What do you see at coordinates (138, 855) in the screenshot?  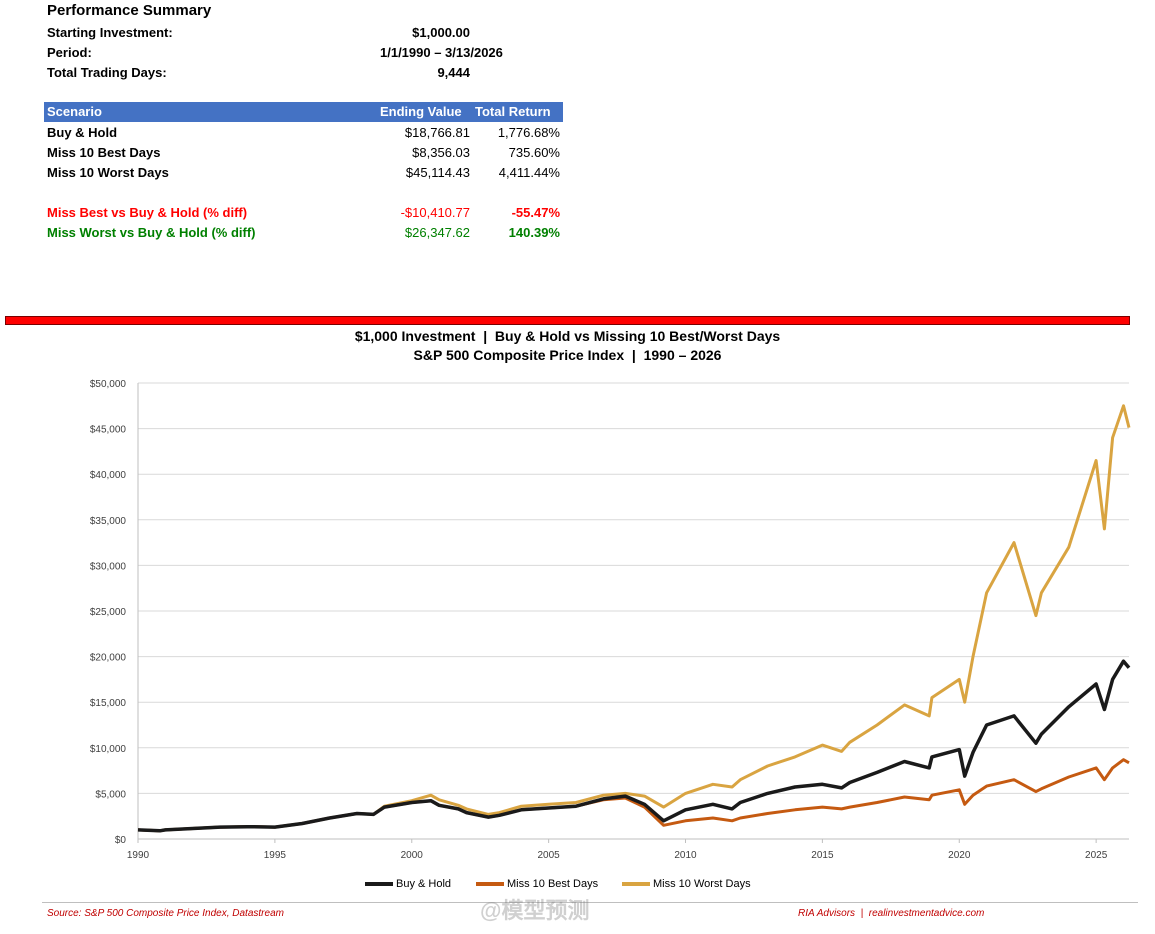 I see `x-tick-label: 1990` at bounding box center [138, 855].